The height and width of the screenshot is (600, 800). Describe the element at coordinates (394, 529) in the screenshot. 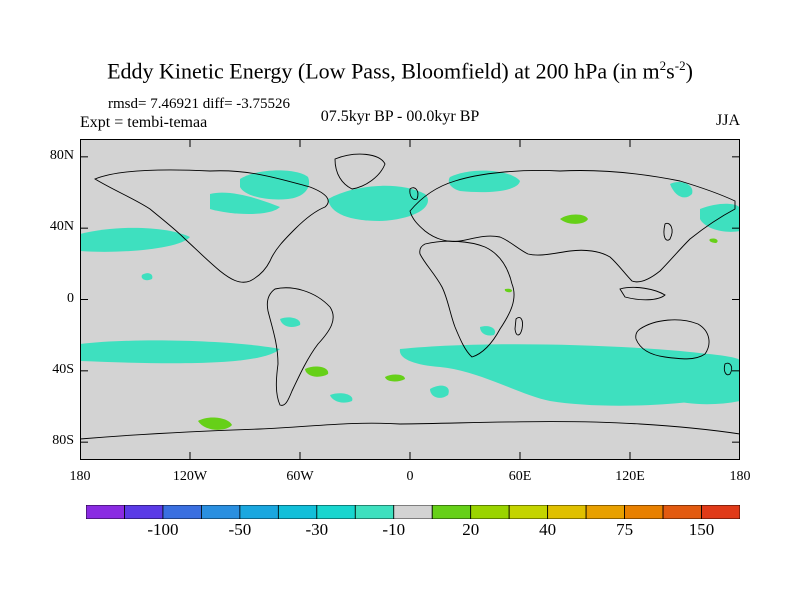

I see `colorbar-label: -10` at that location.